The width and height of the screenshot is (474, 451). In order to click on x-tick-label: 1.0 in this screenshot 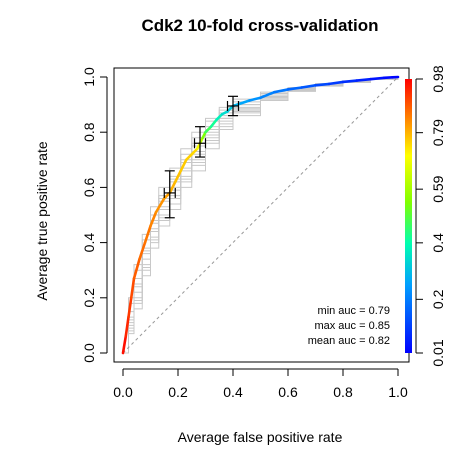, I will do `click(398, 392)`.